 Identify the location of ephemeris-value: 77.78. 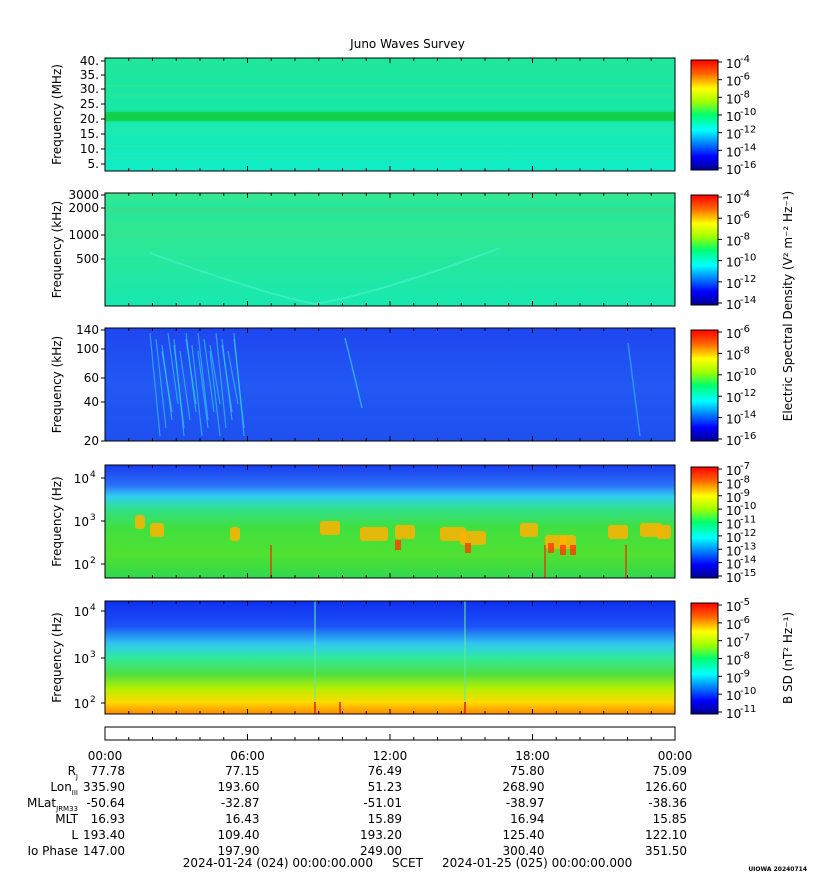
(108, 771).